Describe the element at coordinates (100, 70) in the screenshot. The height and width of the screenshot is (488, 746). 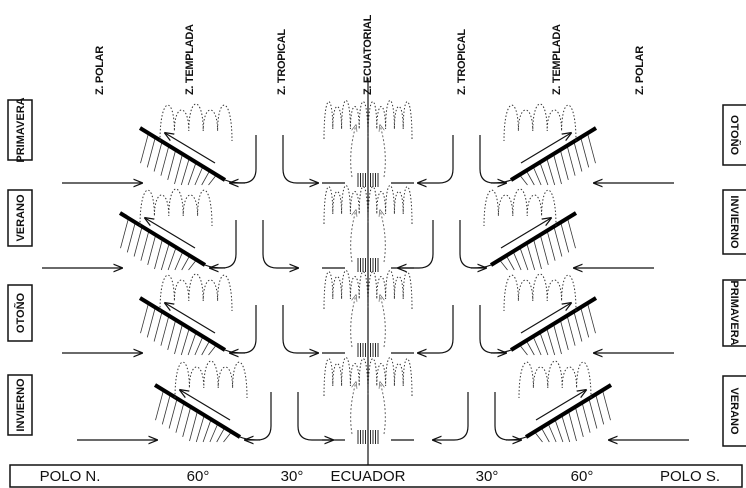
I see `zone-label: Z. POLAR` at that location.